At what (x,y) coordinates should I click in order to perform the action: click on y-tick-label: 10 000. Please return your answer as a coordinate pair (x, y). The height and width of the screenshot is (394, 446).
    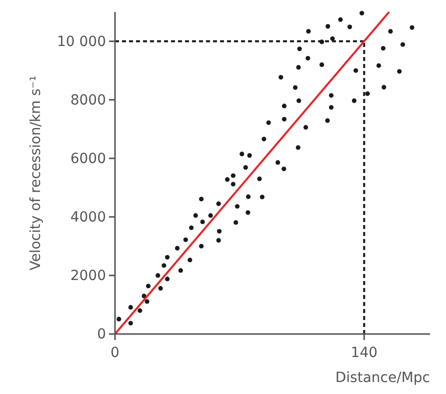
    Looking at the image, I should click on (81, 42).